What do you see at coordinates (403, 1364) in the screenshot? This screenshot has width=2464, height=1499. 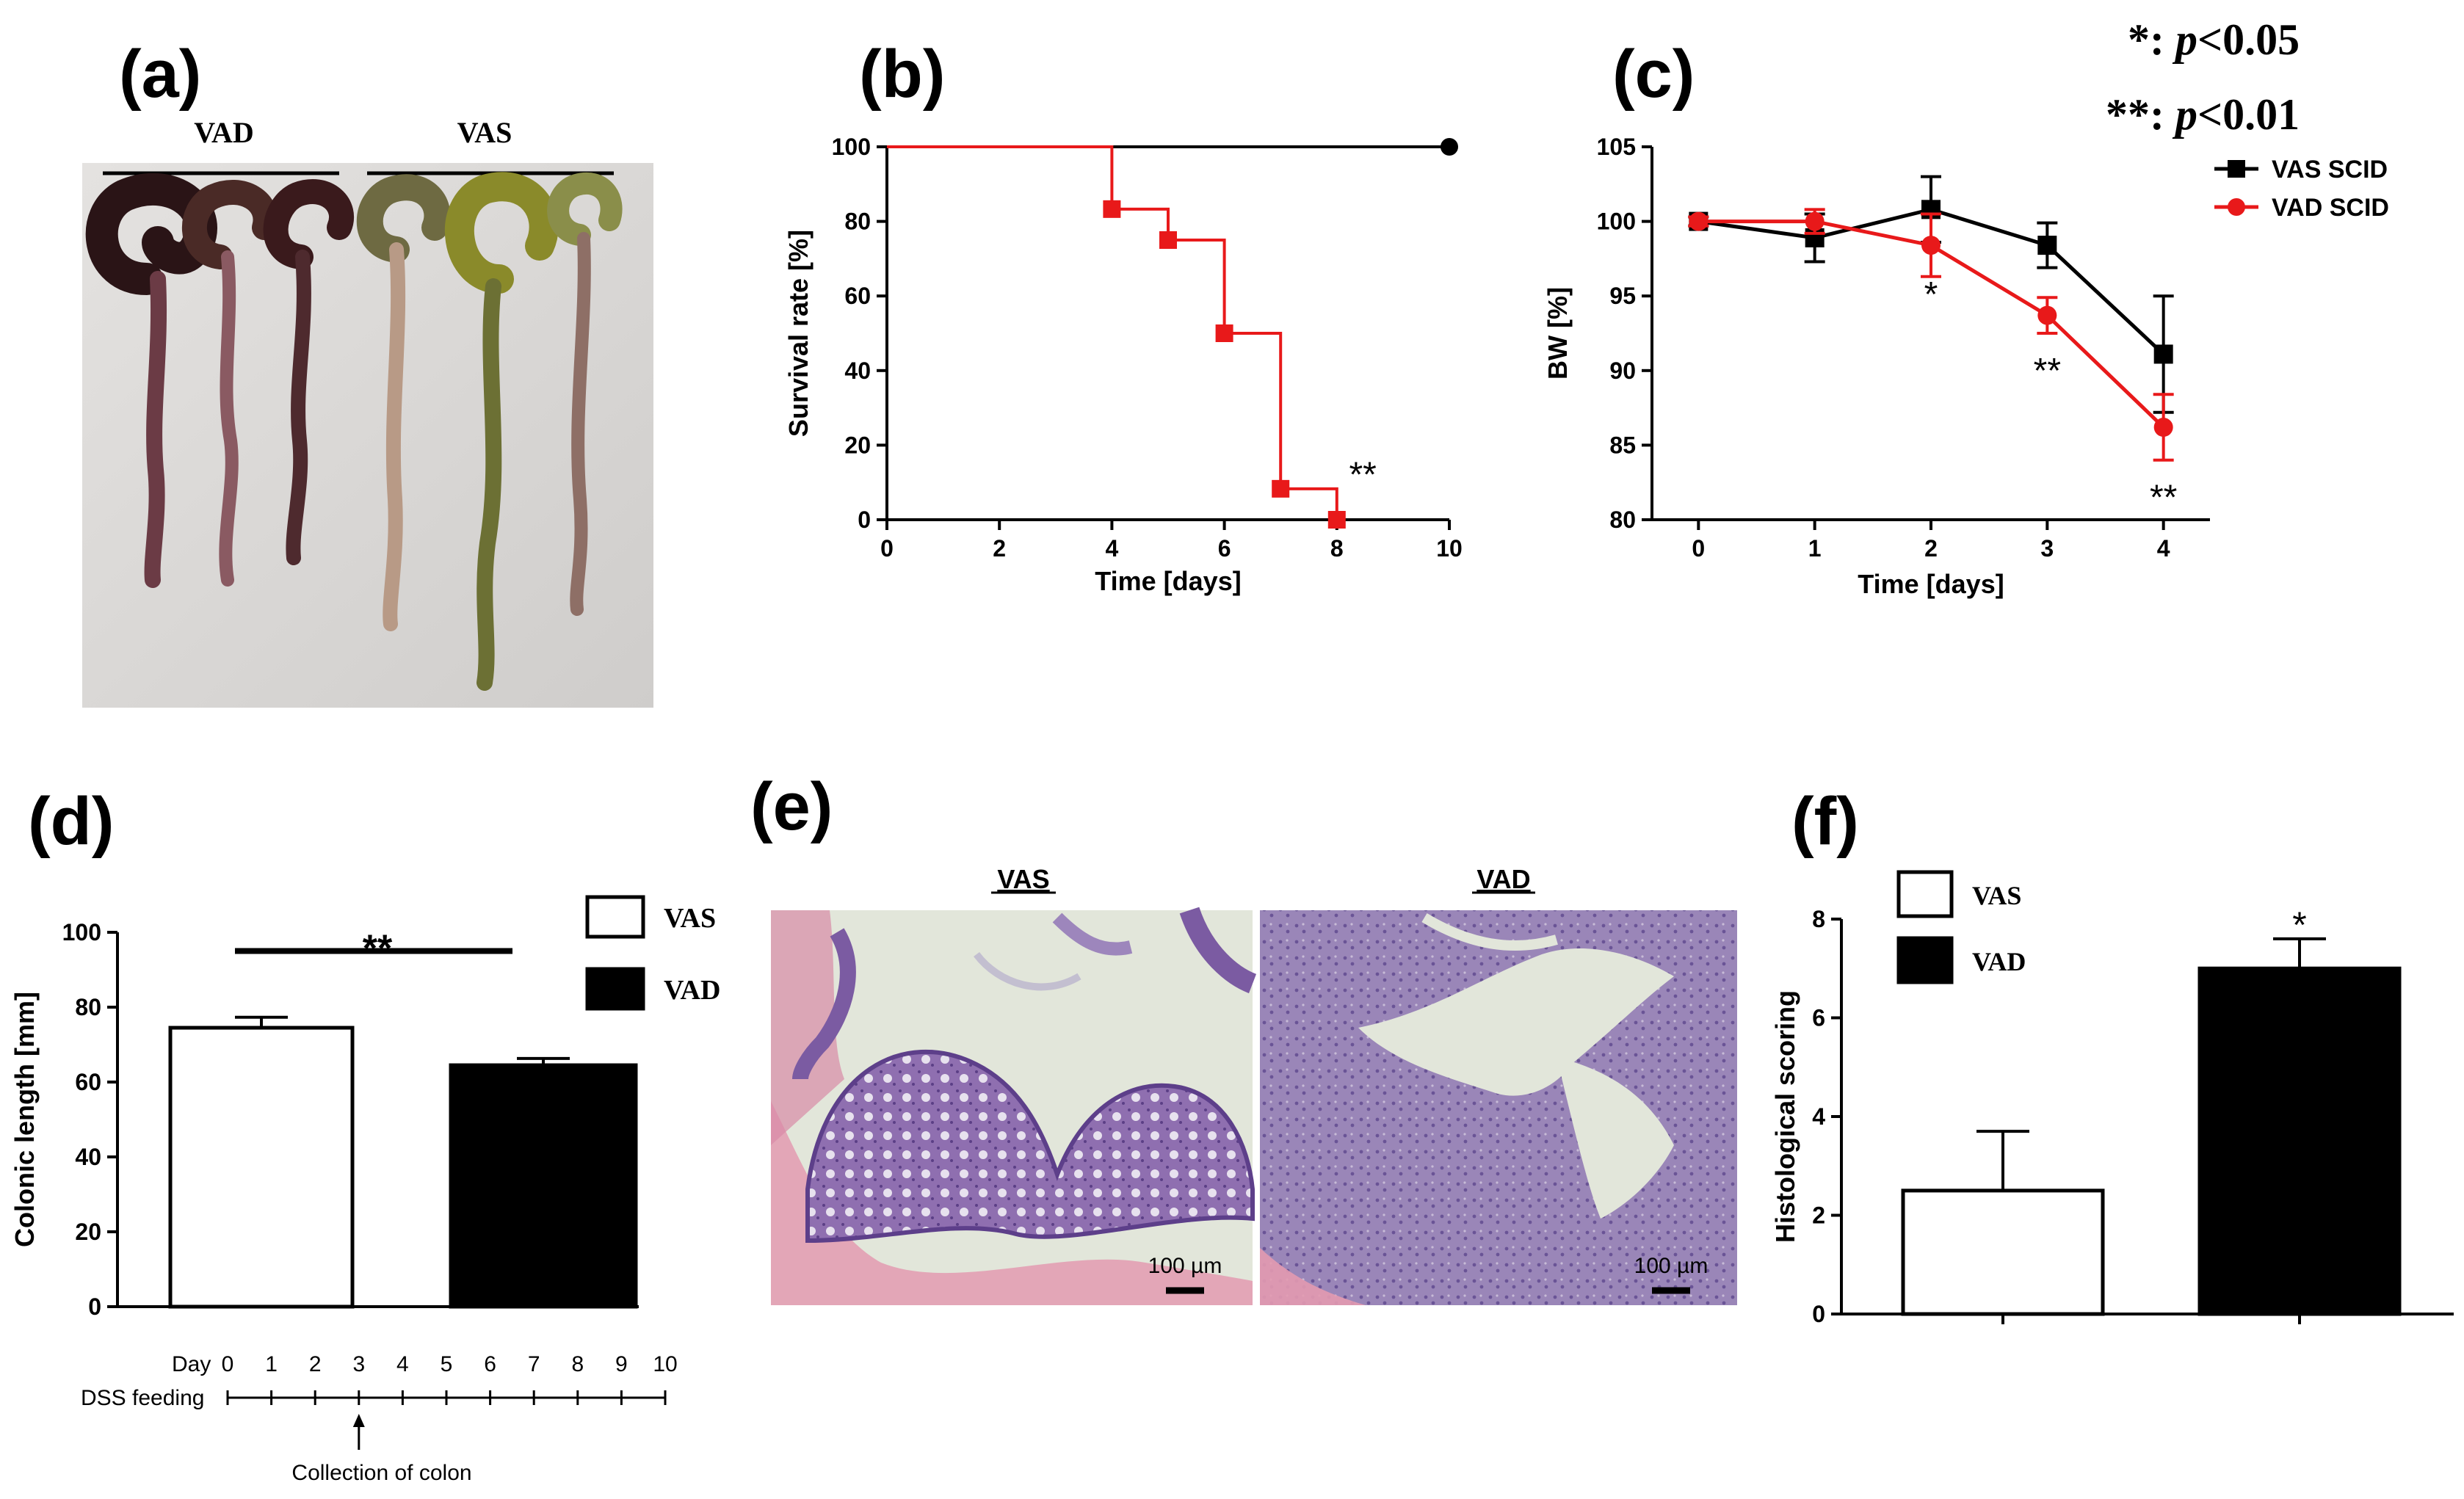 I see `timeline-day-number: 4` at bounding box center [403, 1364].